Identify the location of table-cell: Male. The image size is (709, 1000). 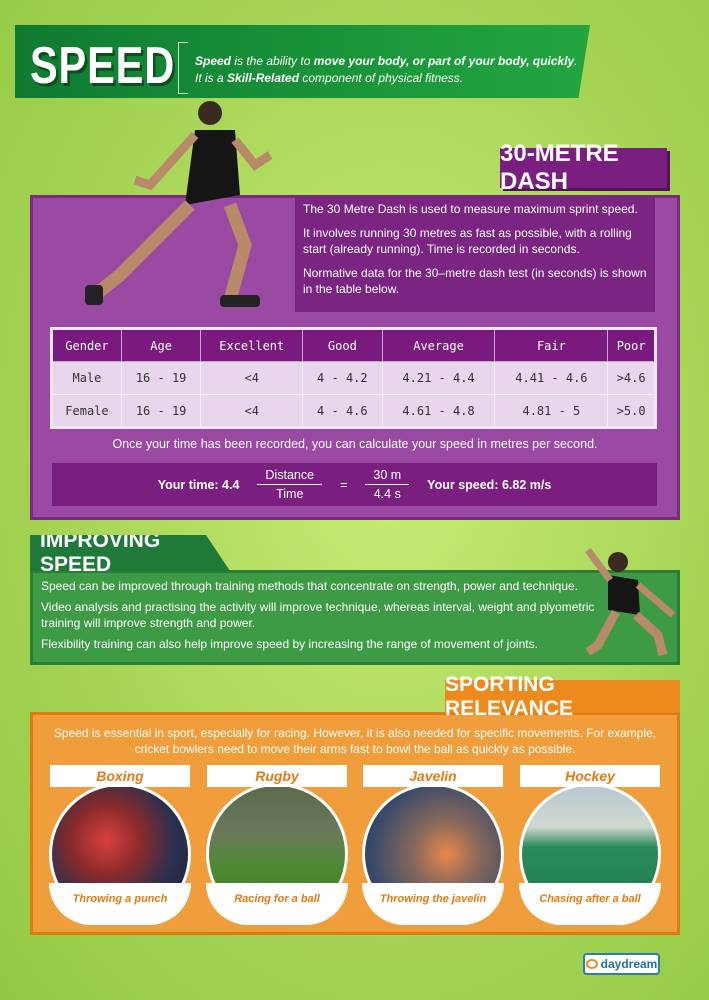
(86, 378).